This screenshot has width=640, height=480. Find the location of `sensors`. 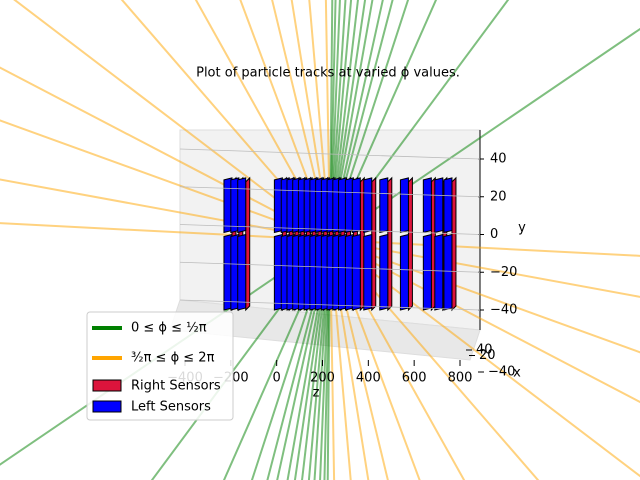

sensors is located at coordinates (340, 244).